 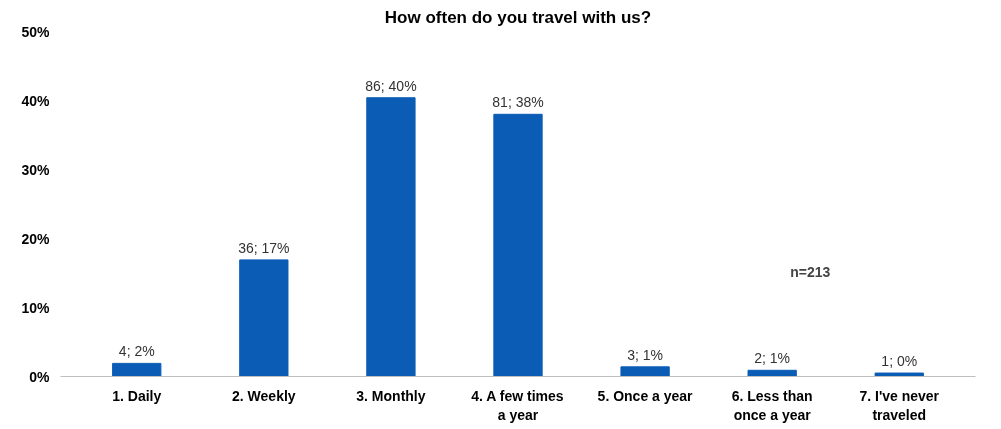 I want to click on x-tick-label: 4. A few times a year, so click(x=517, y=405).